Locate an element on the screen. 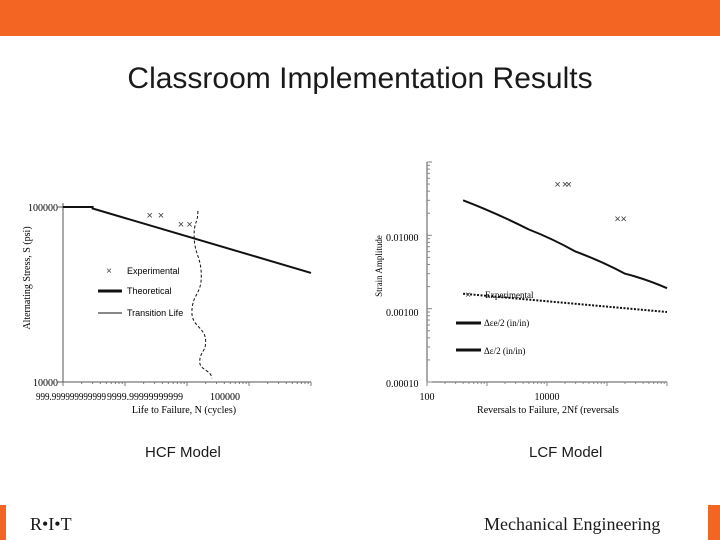 The width and height of the screenshot is (720, 540). lcf-axes is located at coordinates (547, 273).